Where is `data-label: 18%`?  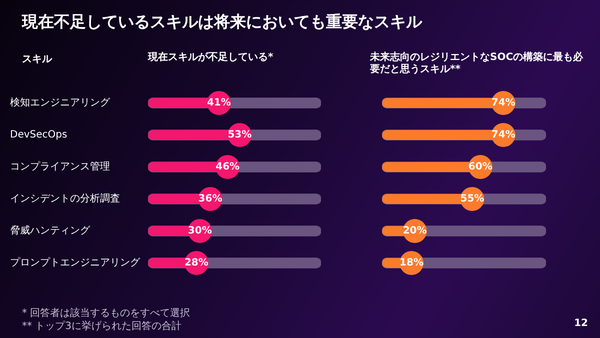 data-label: 18% is located at coordinates (412, 263).